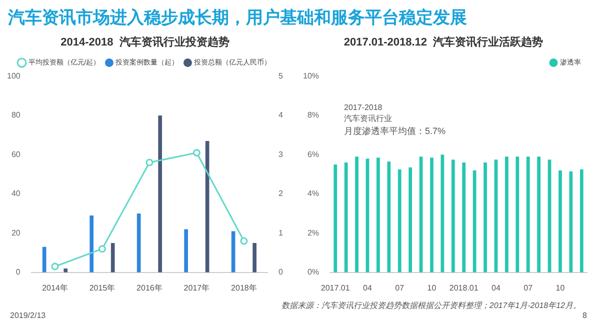 The width and height of the screenshot is (593, 322). What do you see at coordinates (335, 287) in the screenshot?
I see `x-tick-label: 2017.01` at bounding box center [335, 287].